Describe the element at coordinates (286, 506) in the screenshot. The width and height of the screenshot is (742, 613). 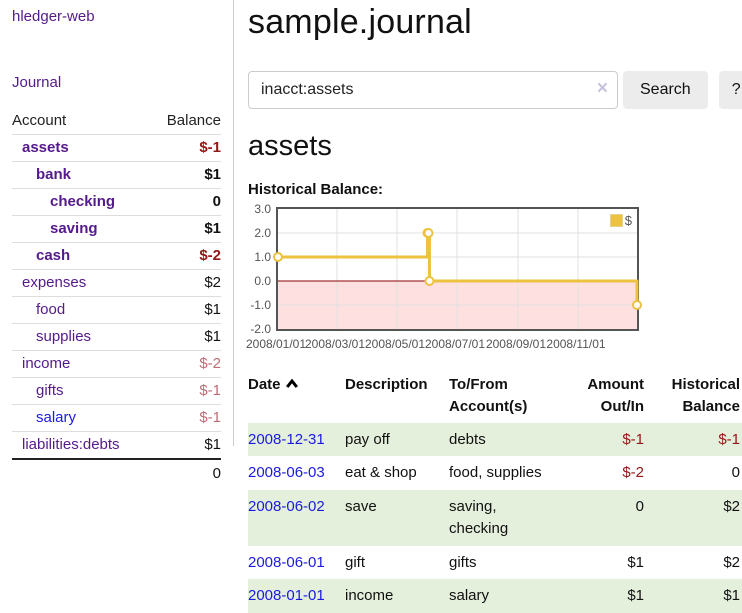
I see `register-date-link: 2008-06-02` at that location.